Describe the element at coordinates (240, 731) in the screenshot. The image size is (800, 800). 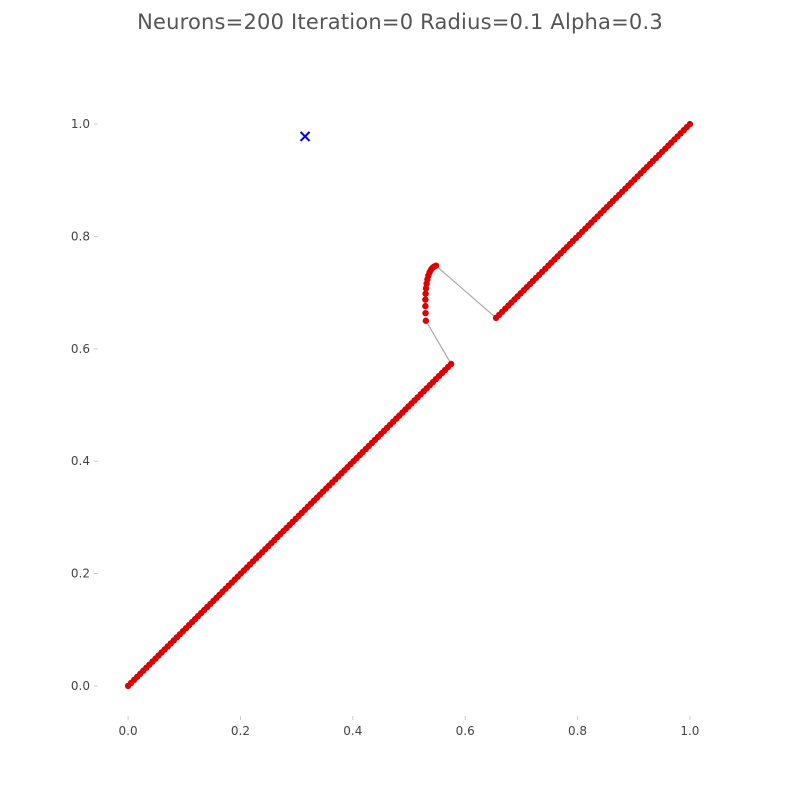
I see `x-tick-label: 0.2` at that location.